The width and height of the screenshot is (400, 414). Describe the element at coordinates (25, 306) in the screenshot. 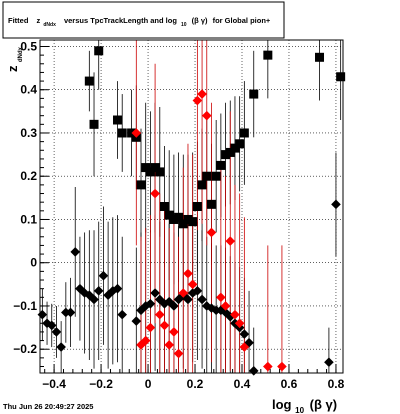

I see `y-tick-label: −0.1` at that location.